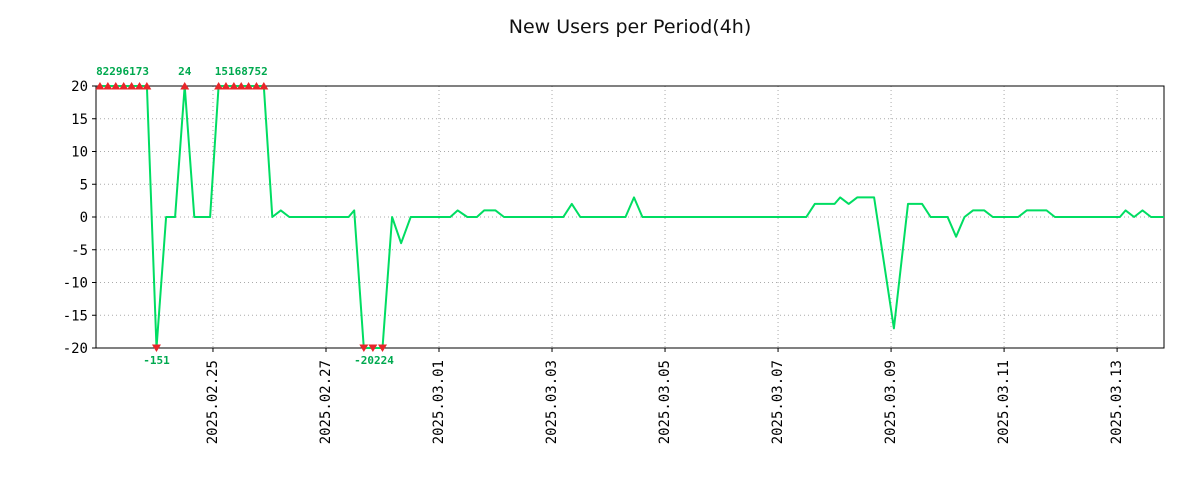  Describe the element at coordinates (75, 349) in the screenshot. I see `y-tick-label: -20` at that location.